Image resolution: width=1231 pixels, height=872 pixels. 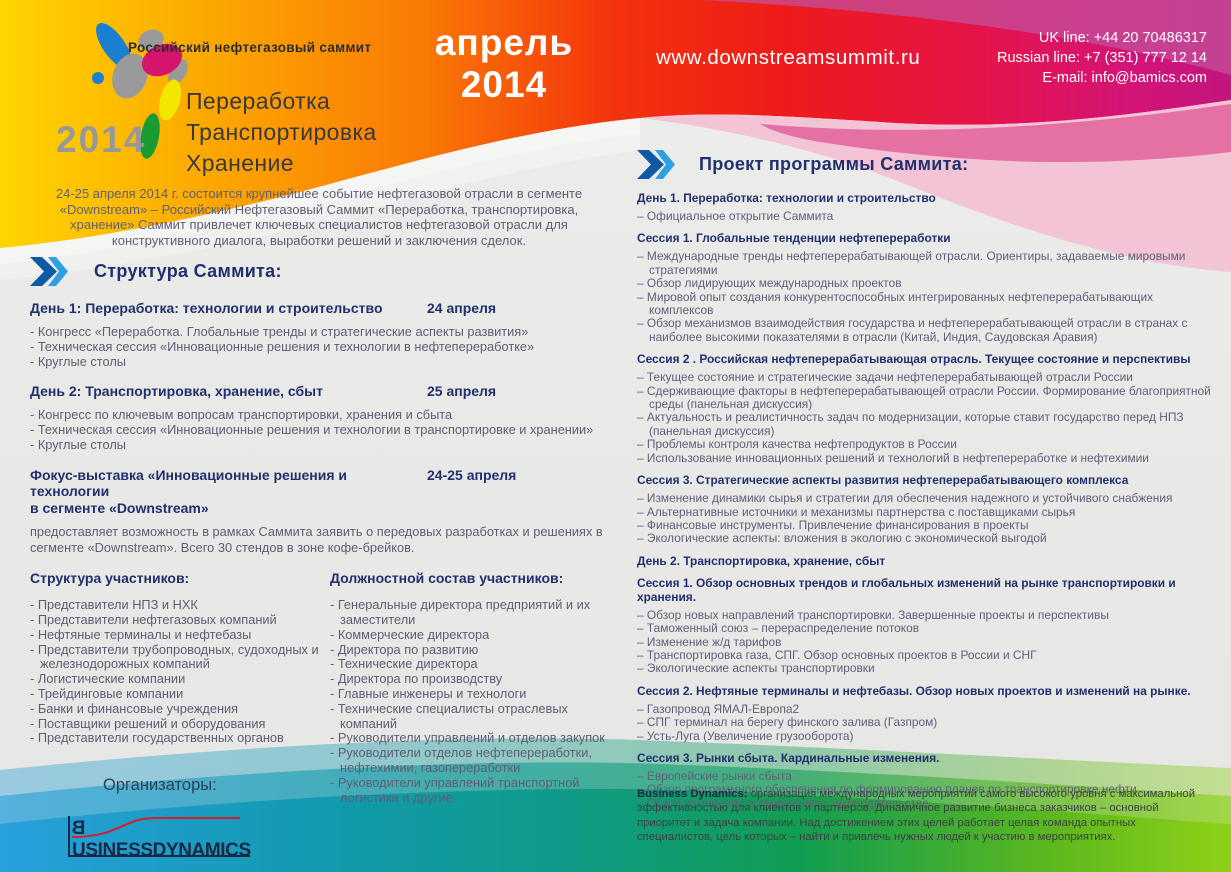 What do you see at coordinates (1124, 78) in the screenshot?
I see `contact-line: E-mail: info@bamics.com` at bounding box center [1124, 78].